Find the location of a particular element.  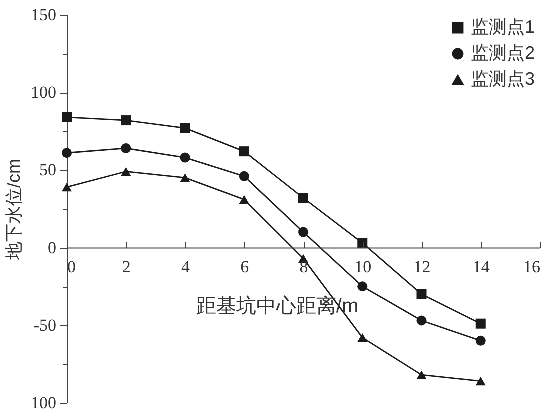

x-tick-label: 0 is located at coordinates (72, 266).